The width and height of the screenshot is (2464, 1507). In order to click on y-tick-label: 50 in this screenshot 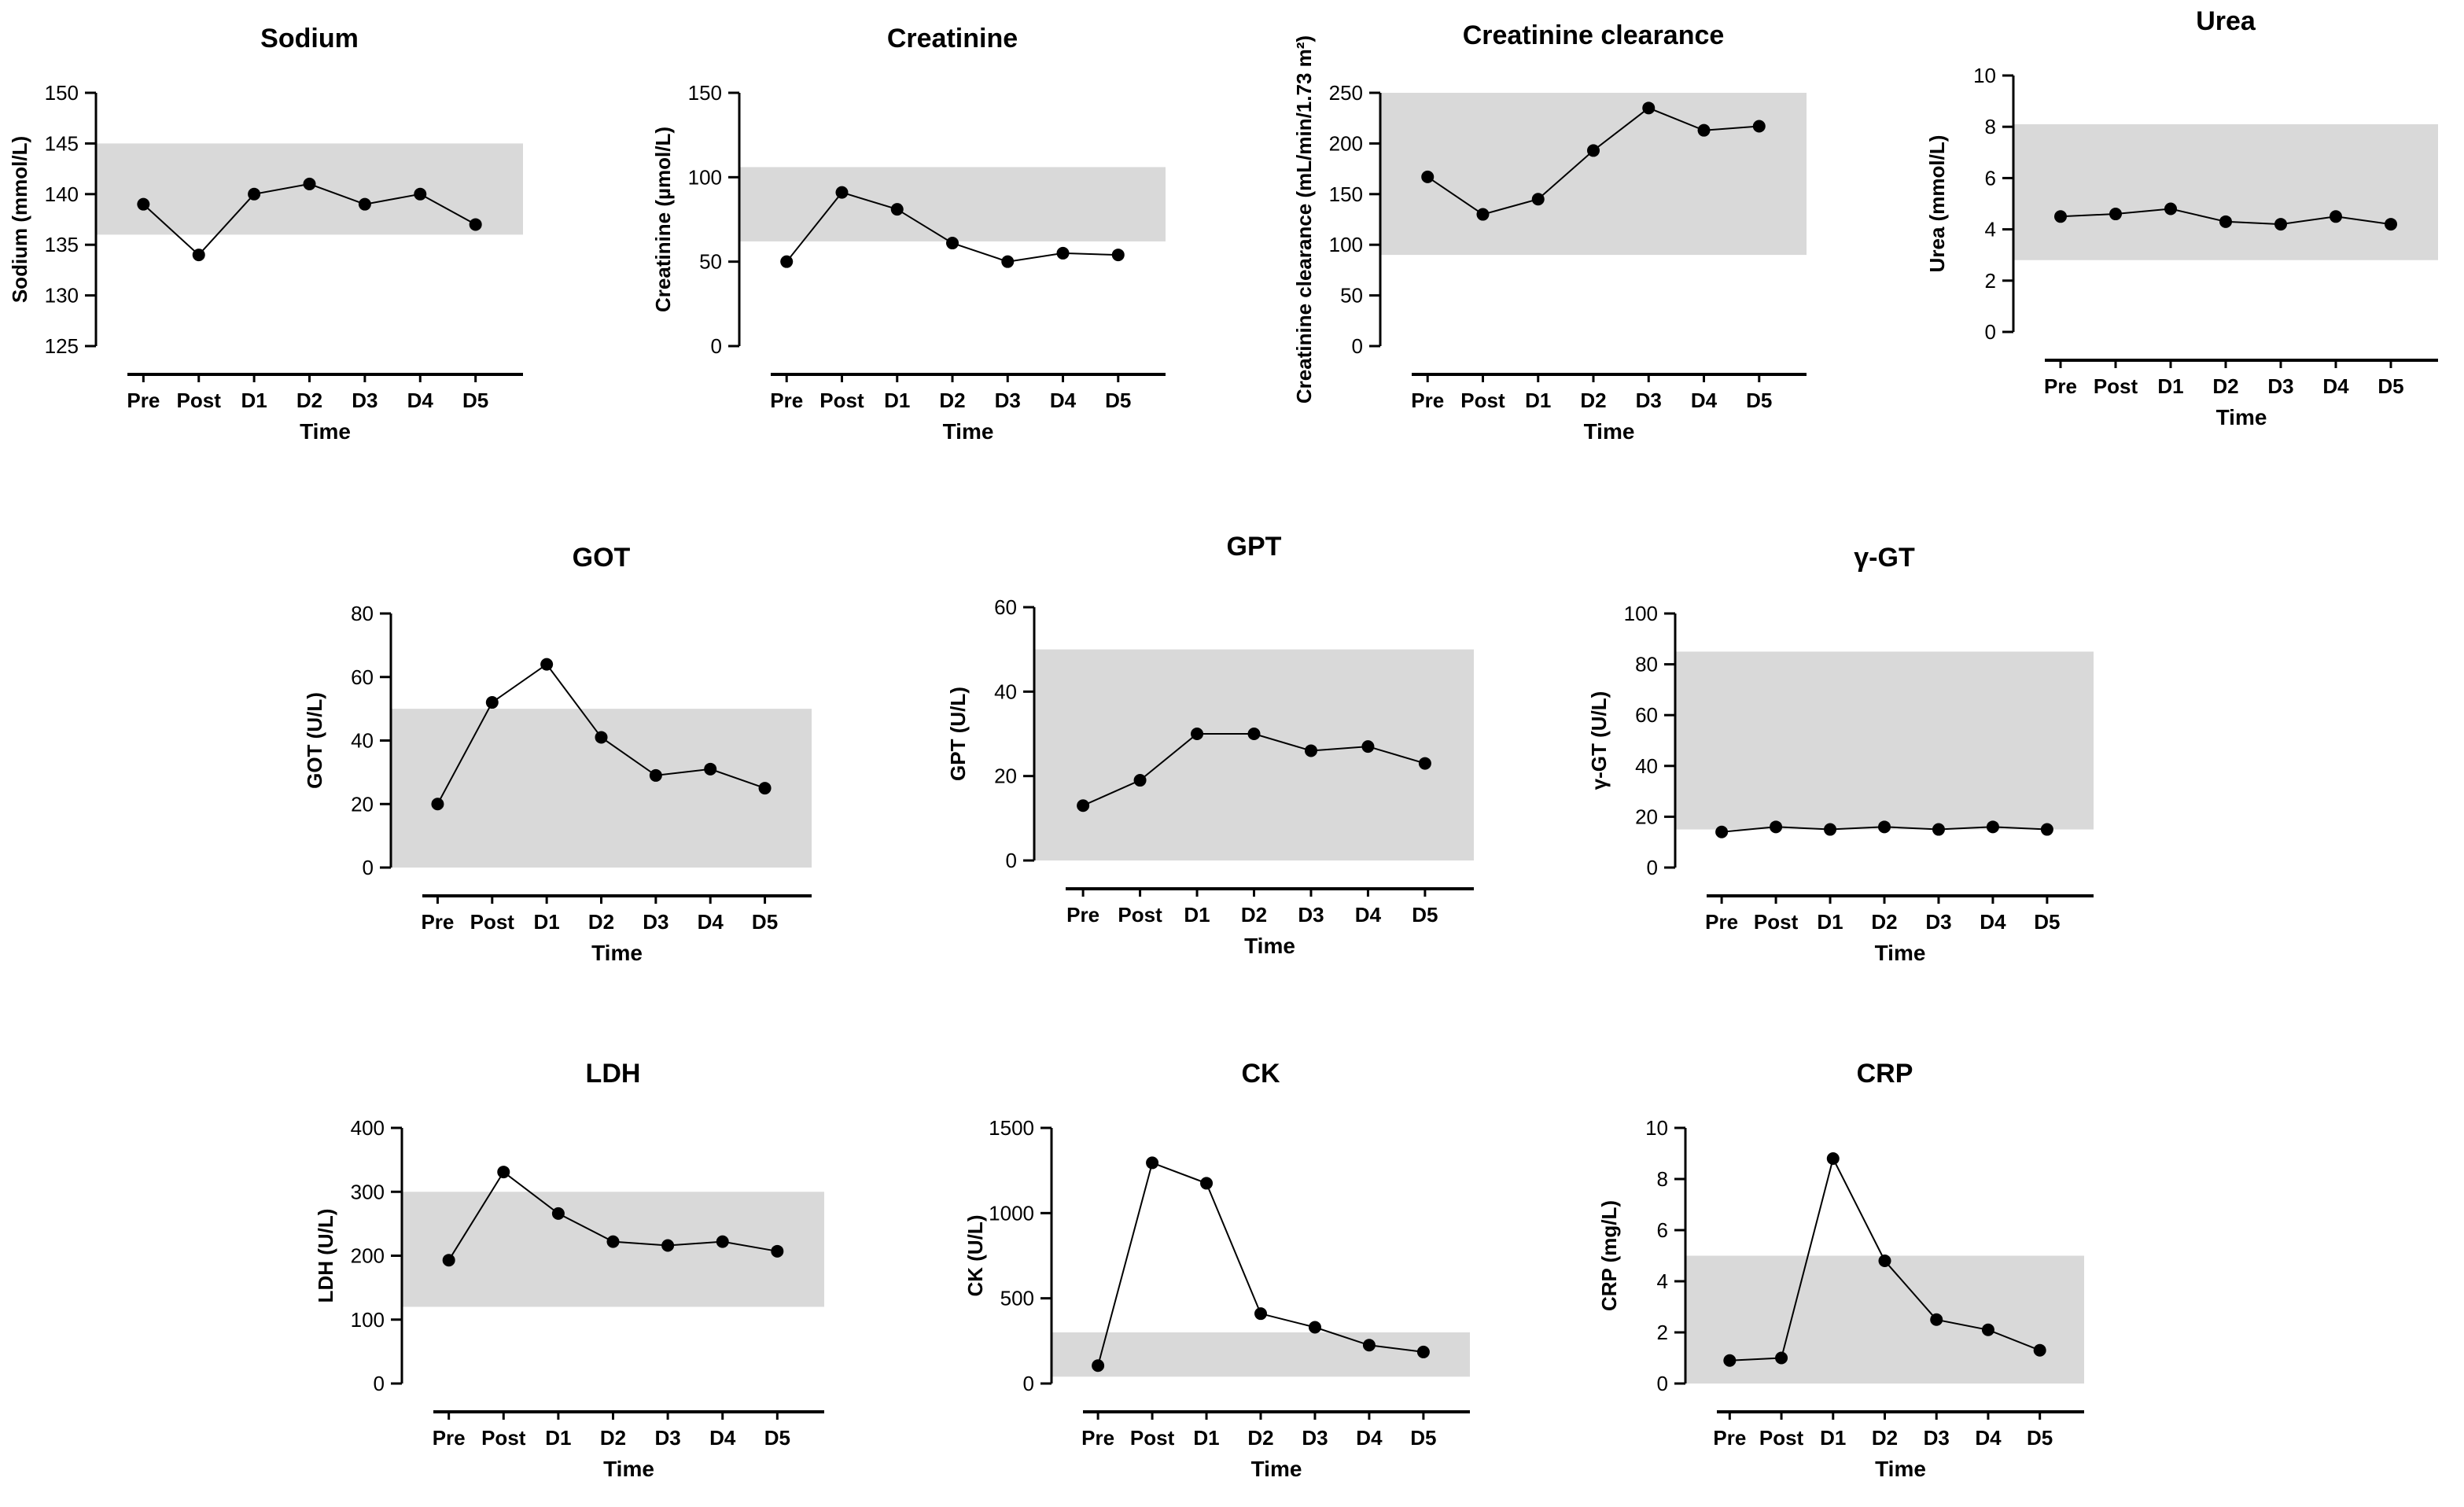, I will do `click(1351, 296)`.